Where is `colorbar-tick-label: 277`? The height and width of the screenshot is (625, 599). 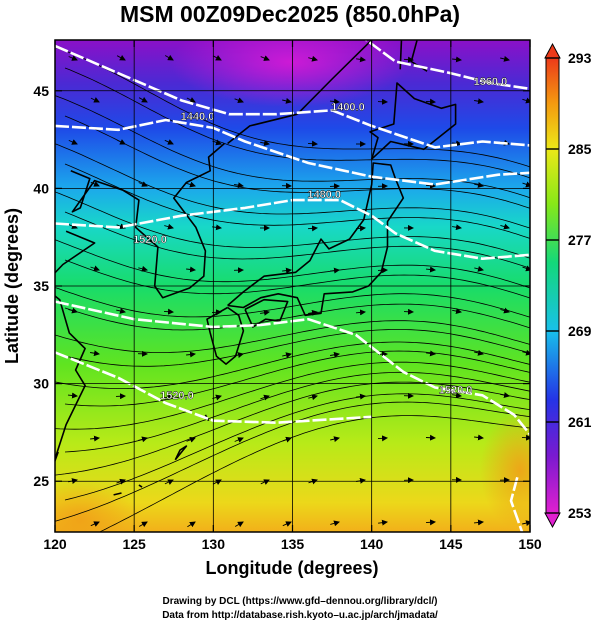 colorbar-tick-label: 277 is located at coordinates (580, 240).